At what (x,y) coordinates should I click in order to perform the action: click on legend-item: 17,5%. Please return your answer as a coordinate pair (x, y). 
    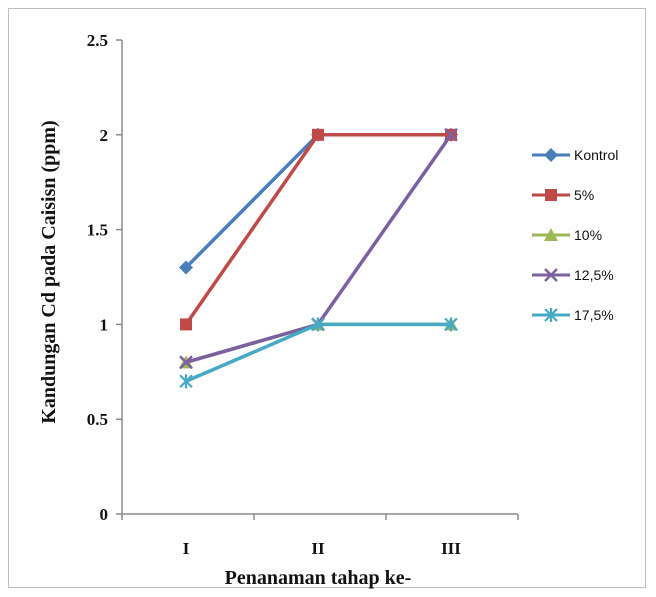
    Looking at the image, I should click on (573, 315).